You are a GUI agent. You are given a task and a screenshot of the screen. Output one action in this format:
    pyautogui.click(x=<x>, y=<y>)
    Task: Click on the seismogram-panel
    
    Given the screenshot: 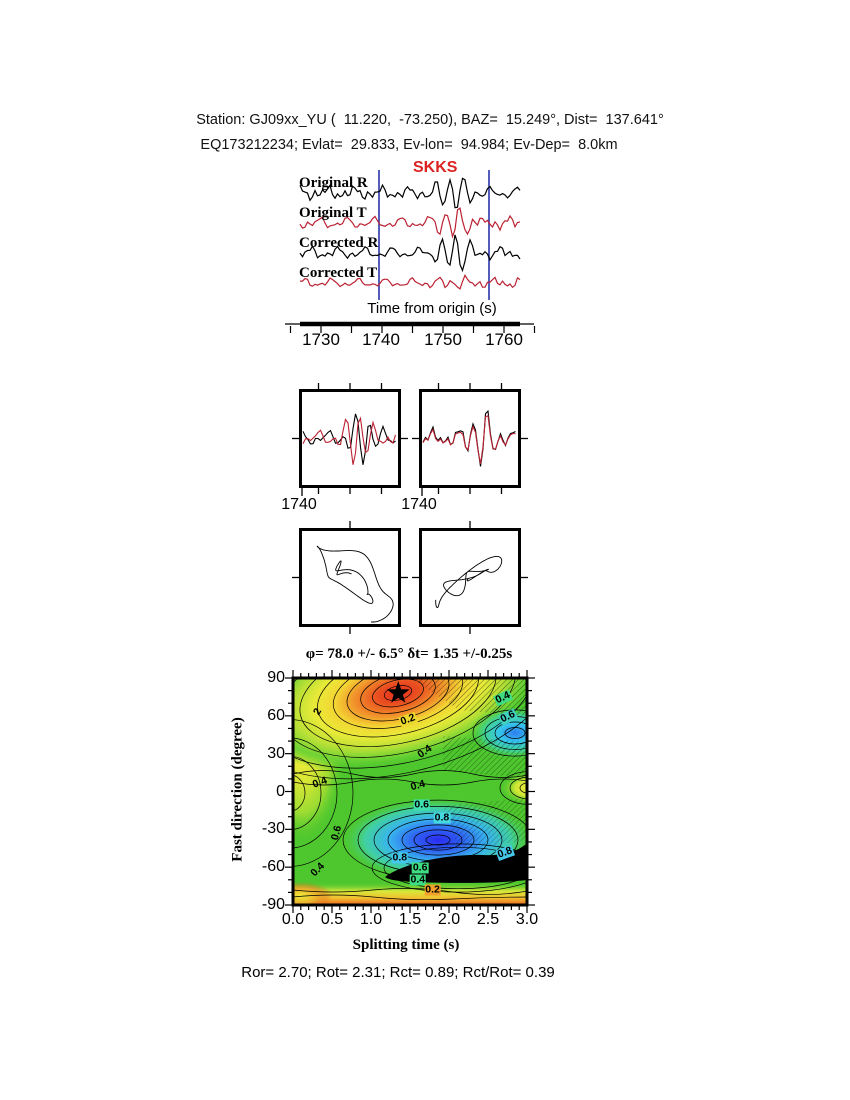 What is the action you would take?
    pyautogui.click(x=410, y=251)
    